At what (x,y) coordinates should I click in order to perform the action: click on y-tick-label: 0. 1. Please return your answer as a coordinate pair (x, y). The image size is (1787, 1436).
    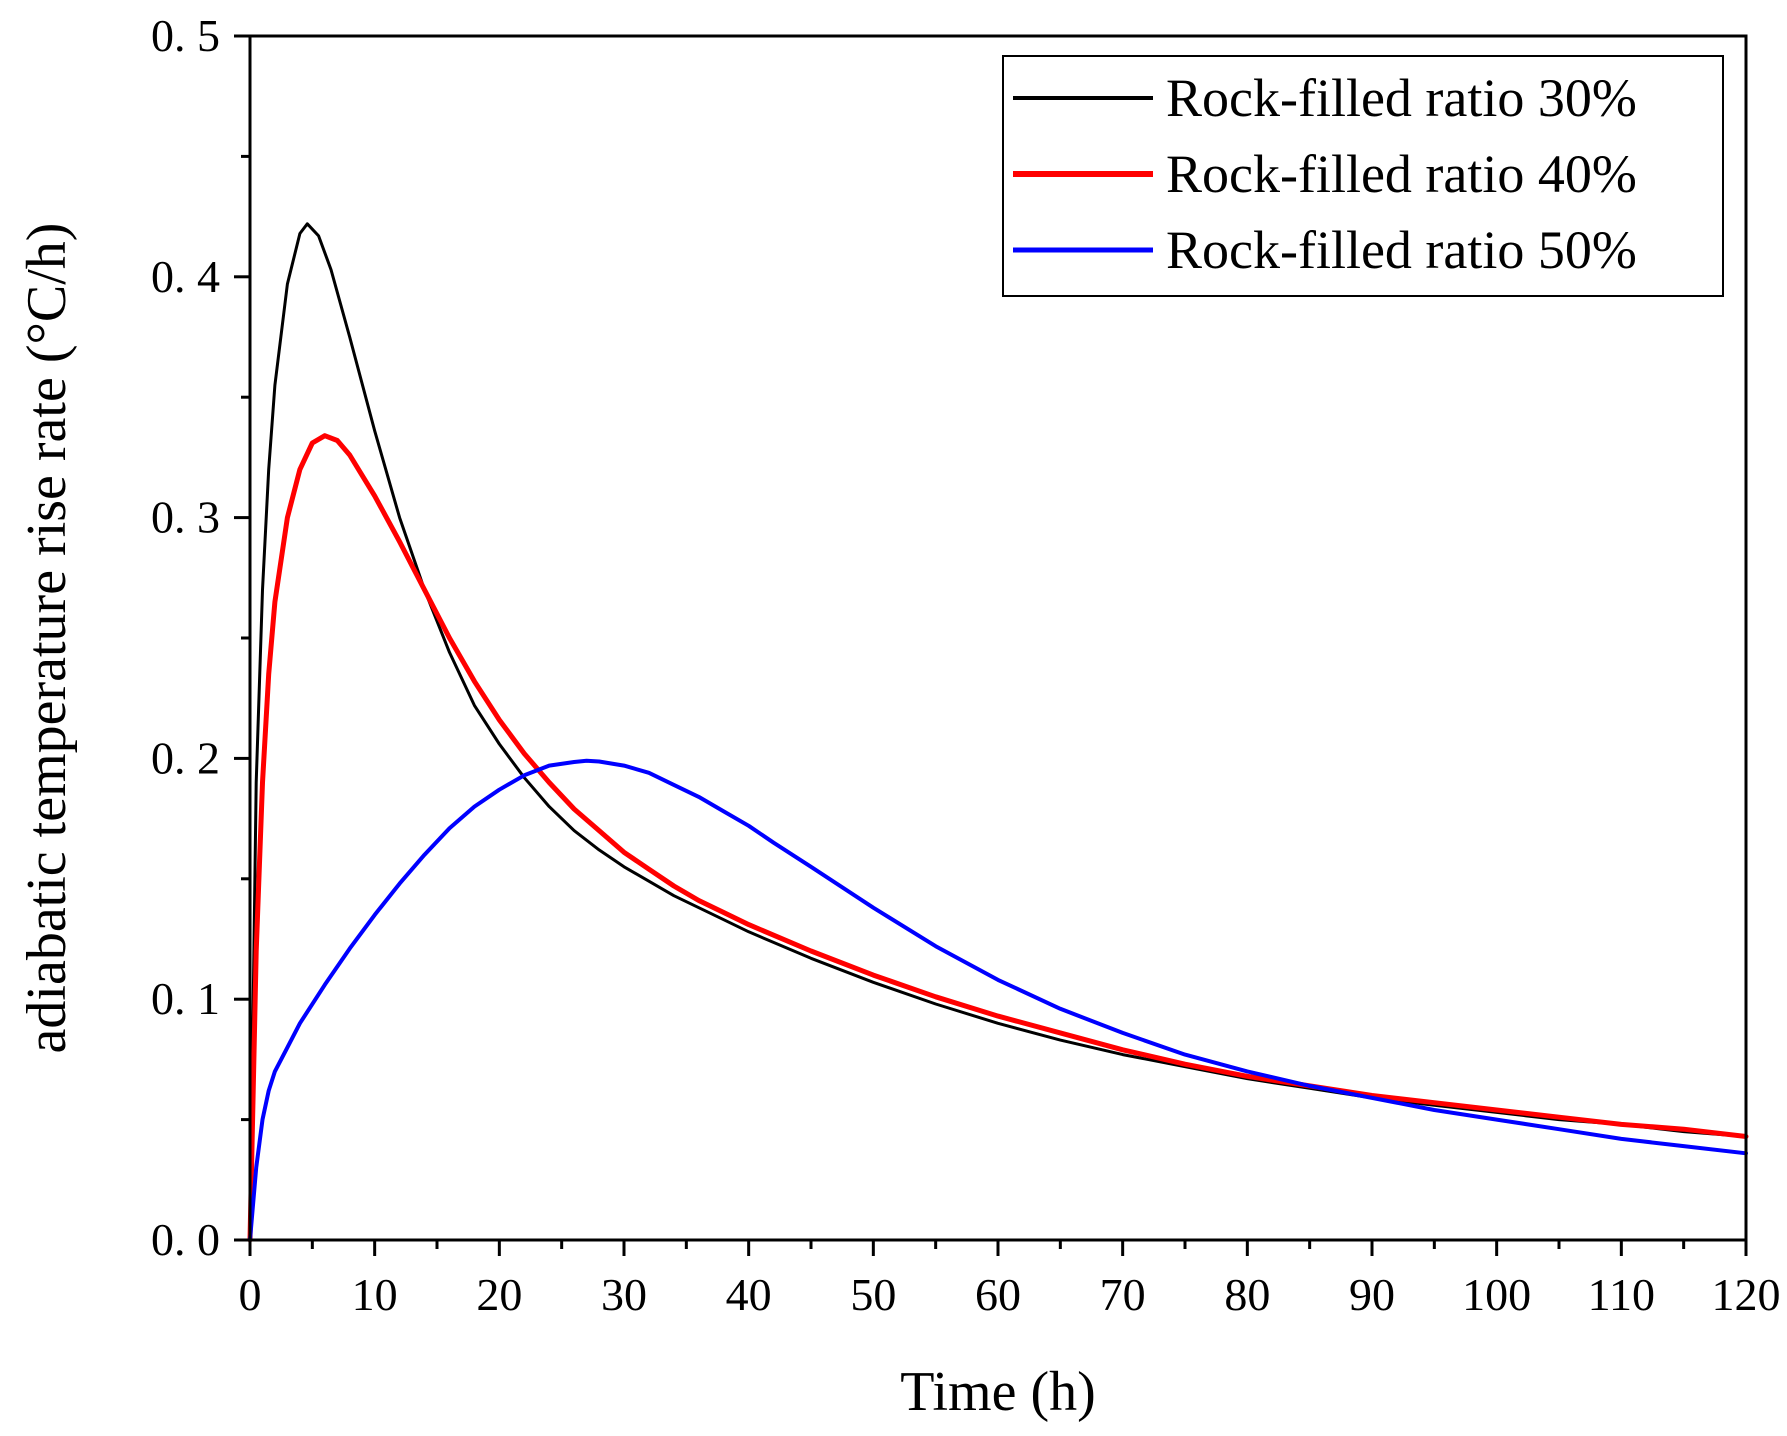
    Looking at the image, I should click on (185, 998).